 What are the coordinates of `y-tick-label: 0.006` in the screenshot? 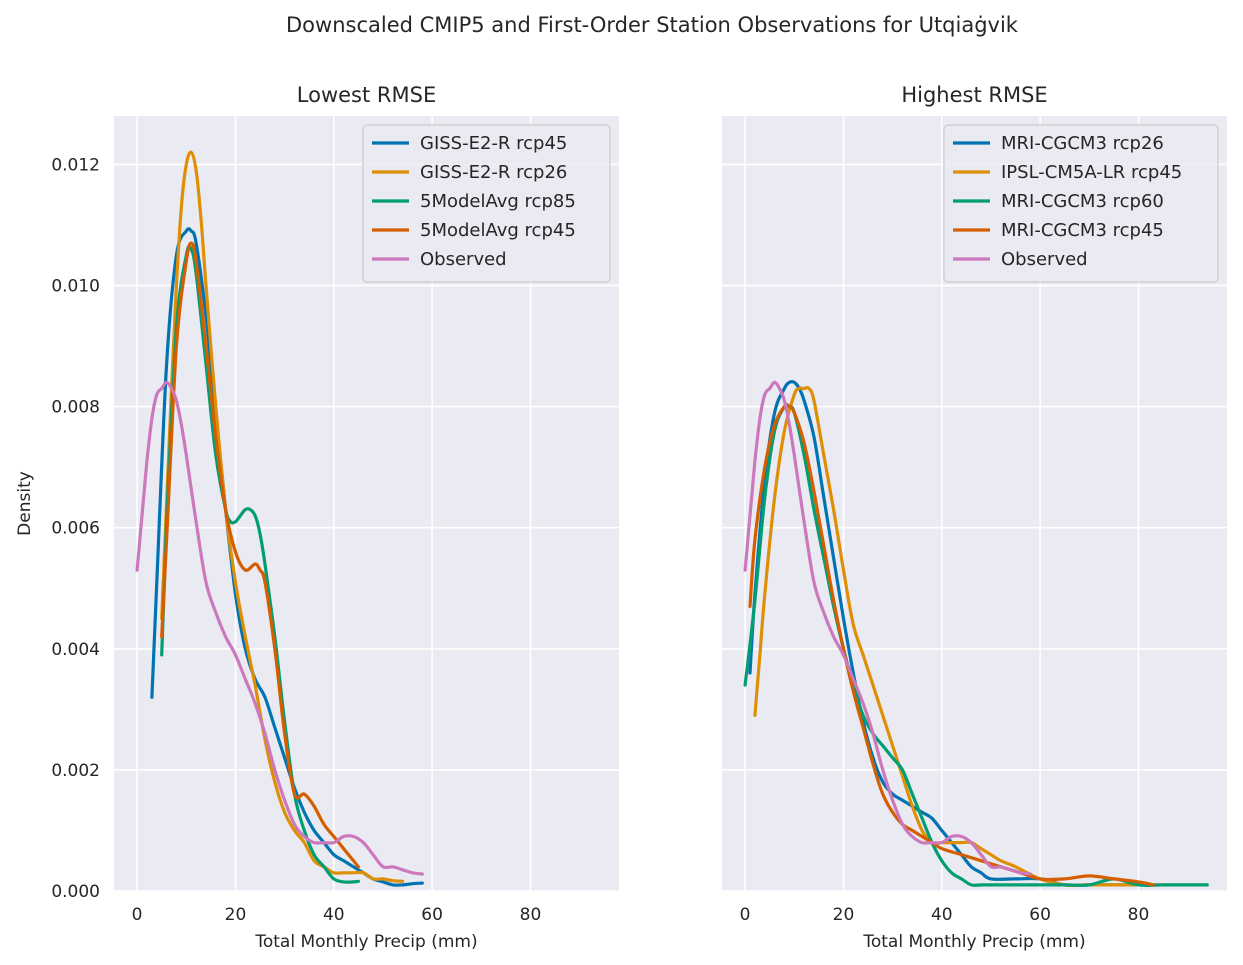 It's located at (75, 529).